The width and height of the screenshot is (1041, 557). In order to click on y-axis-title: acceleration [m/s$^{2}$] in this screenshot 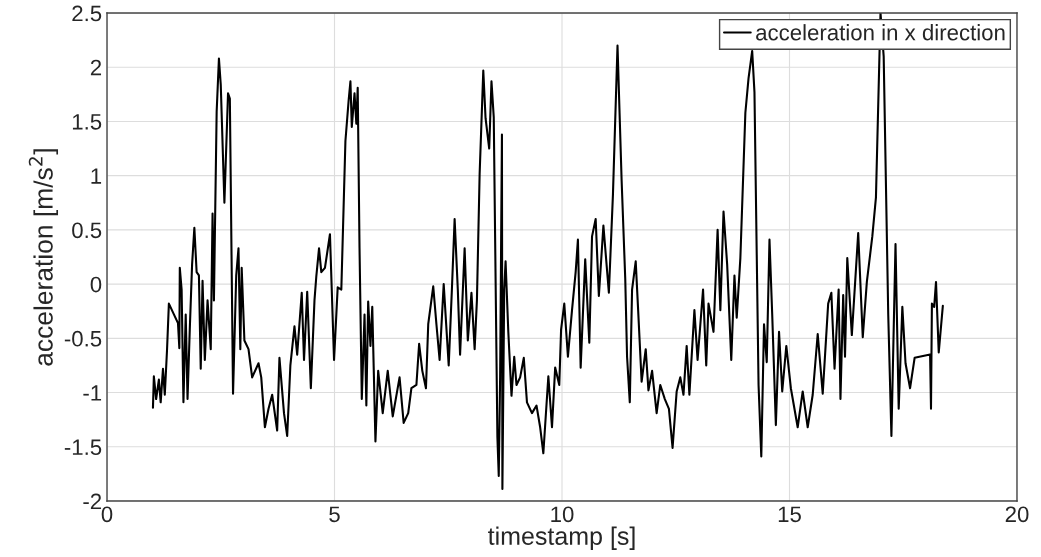, I will do `click(43, 257)`.